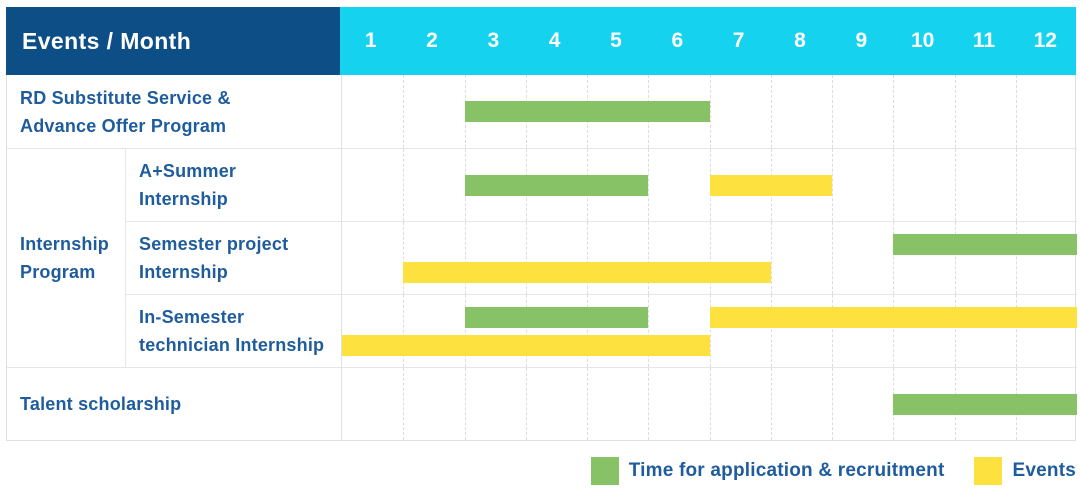 The width and height of the screenshot is (1080, 494). What do you see at coordinates (604, 471) in the screenshot?
I see `recruitment-swatch-icon` at bounding box center [604, 471].